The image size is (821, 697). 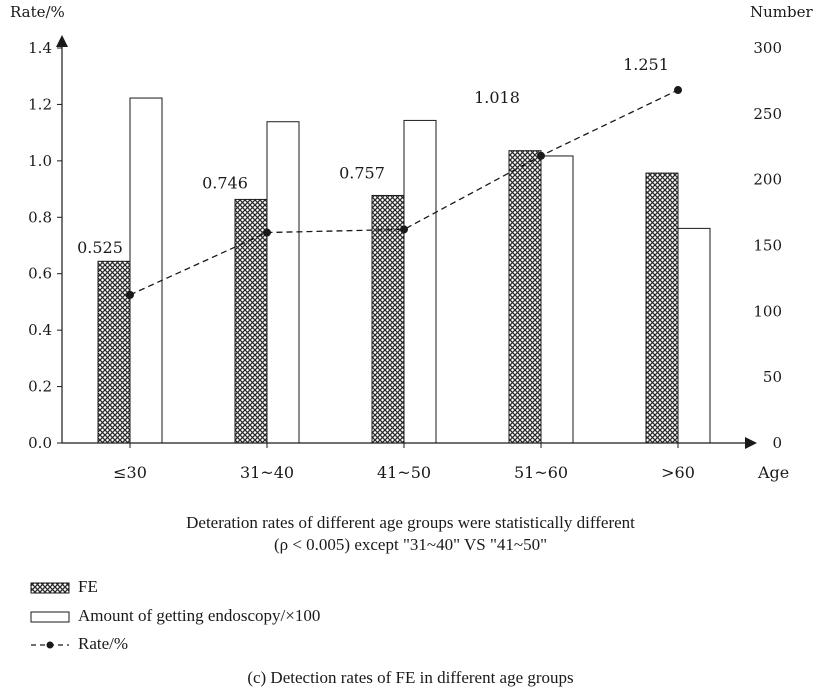 What do you see at coordinates (541, 472) in the screenshot?
I see `x-axis-tick-label: 51~60` at bounding box center [541, 472].